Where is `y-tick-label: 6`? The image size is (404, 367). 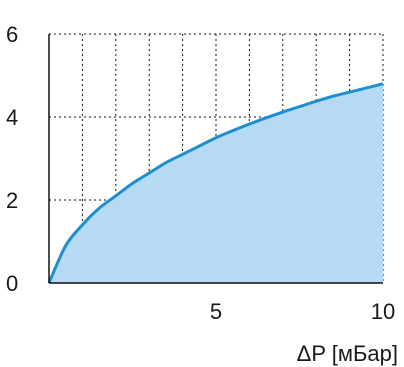 y-tick-label: 6 is located at coordinates (12, 34).